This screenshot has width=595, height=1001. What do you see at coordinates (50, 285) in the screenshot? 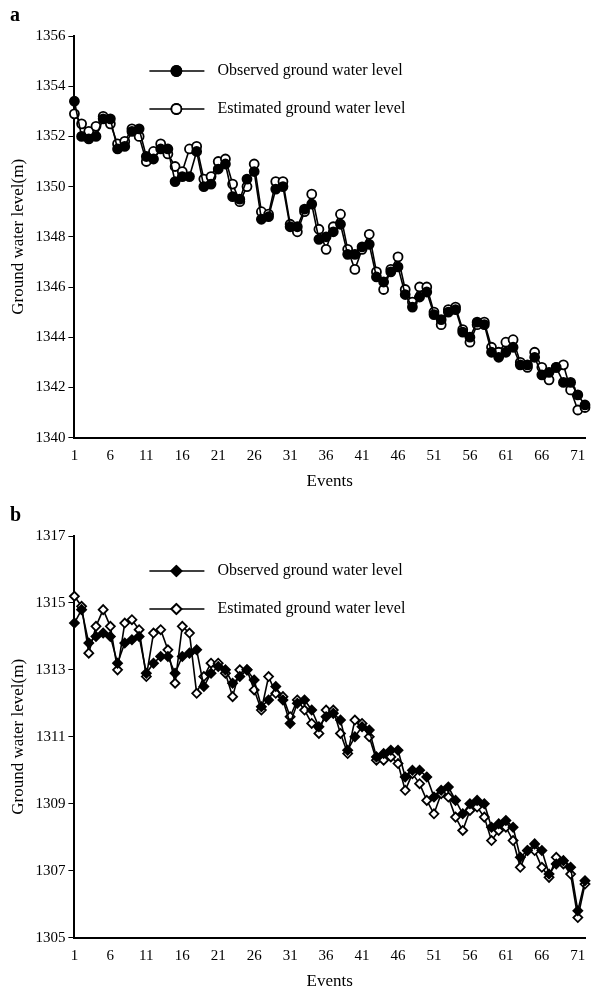
I see `y-tick-label: 1346` at bounding box center [50, 285].